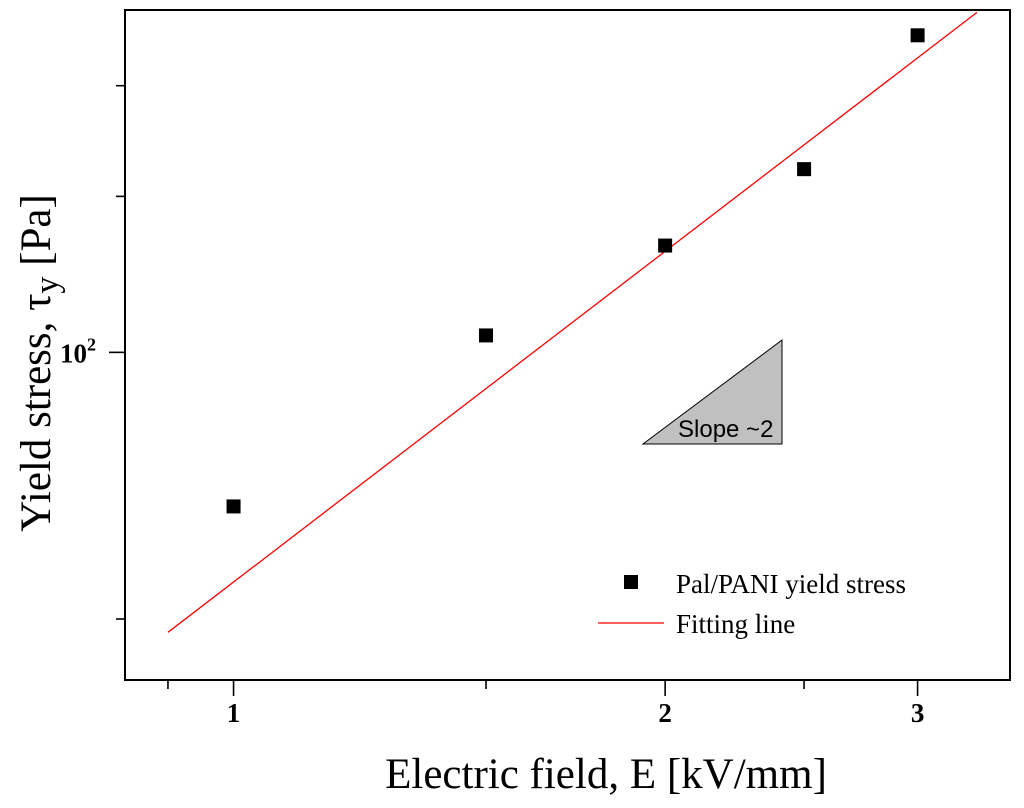 This screenshot has height=808, width=1024. I want to click on x-tick-label: 2, so click(665, 713).